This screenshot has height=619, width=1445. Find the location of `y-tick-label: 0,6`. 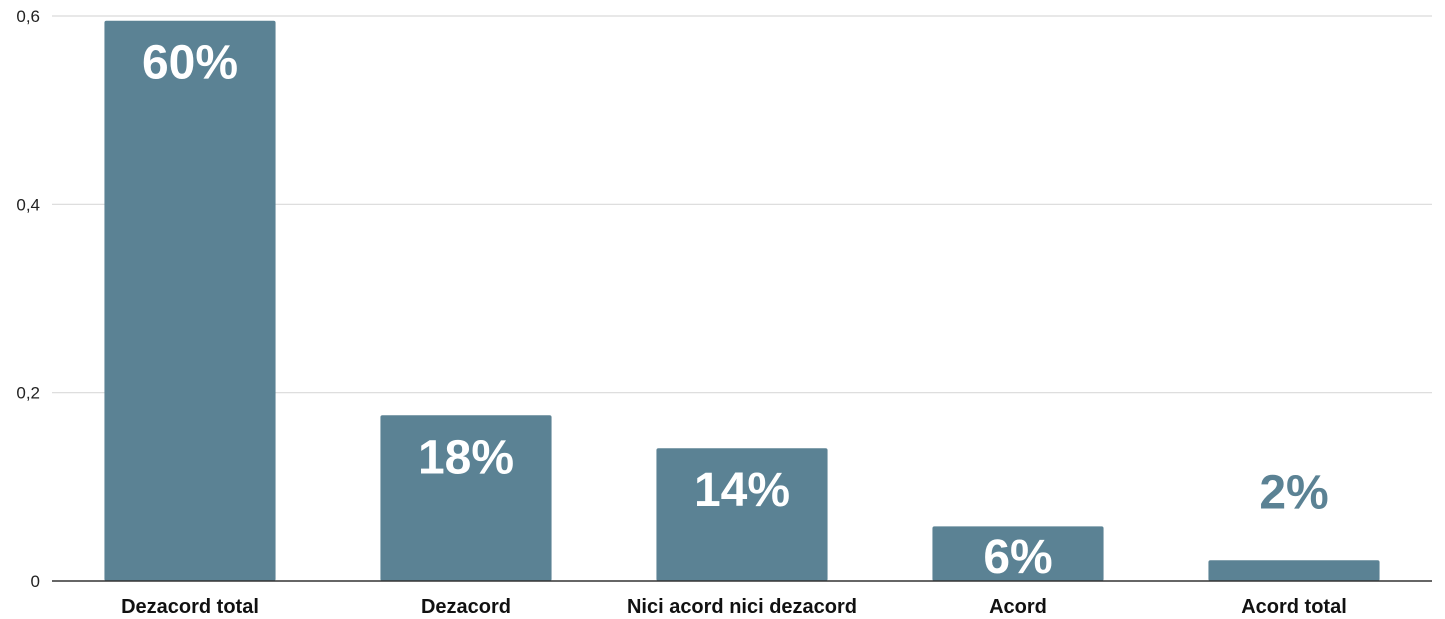

y-tick-label: 0,6 is located at coordinates (28, 16).